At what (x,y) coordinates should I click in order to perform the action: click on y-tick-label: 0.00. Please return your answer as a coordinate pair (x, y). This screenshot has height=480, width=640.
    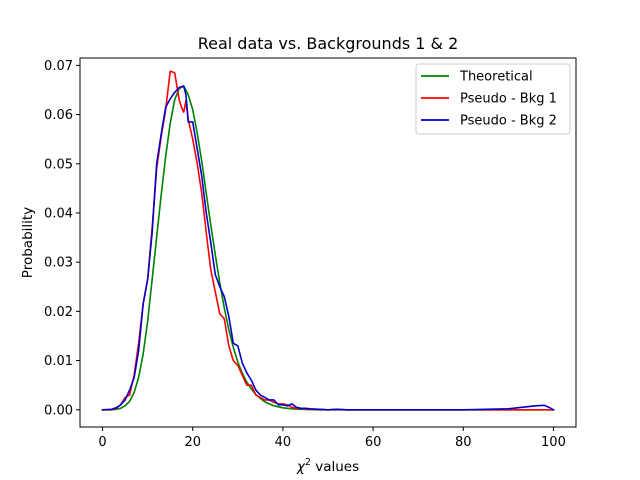
    Looking at the image, I should click on (58, 410).